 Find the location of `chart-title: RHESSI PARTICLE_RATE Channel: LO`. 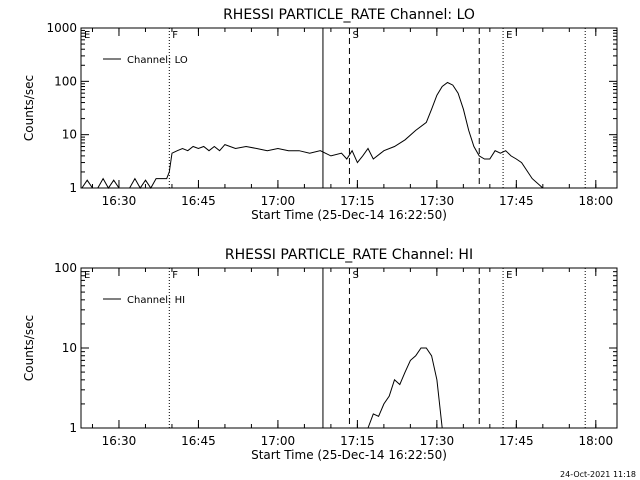

chart-title: RHESSI PARTICLE_RATE Channel: LO is located at coordinates (349, 15).